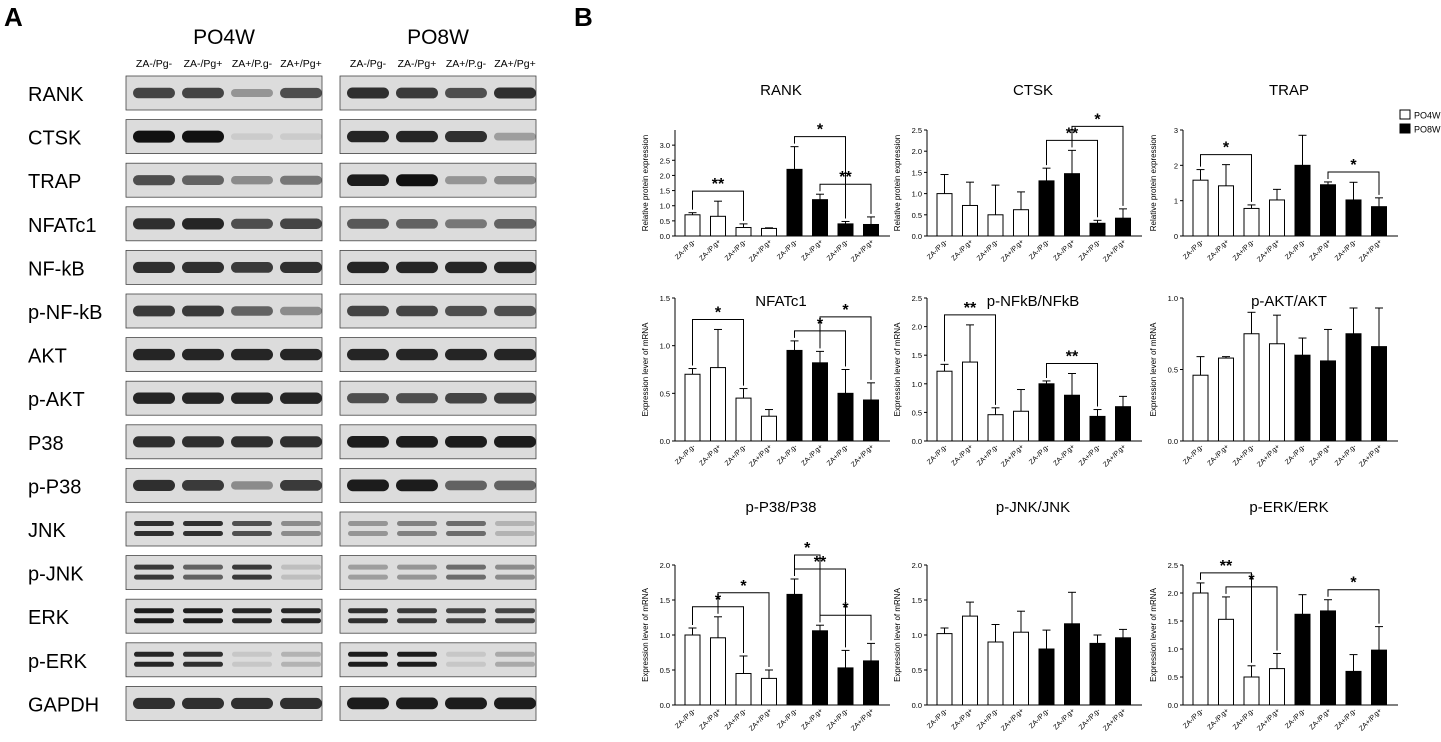 This screenshot has height=742, width=1441. Describe the element at coordinates (780, 301) in the screenshot. I see `chart-title: NFATc1` at that location.